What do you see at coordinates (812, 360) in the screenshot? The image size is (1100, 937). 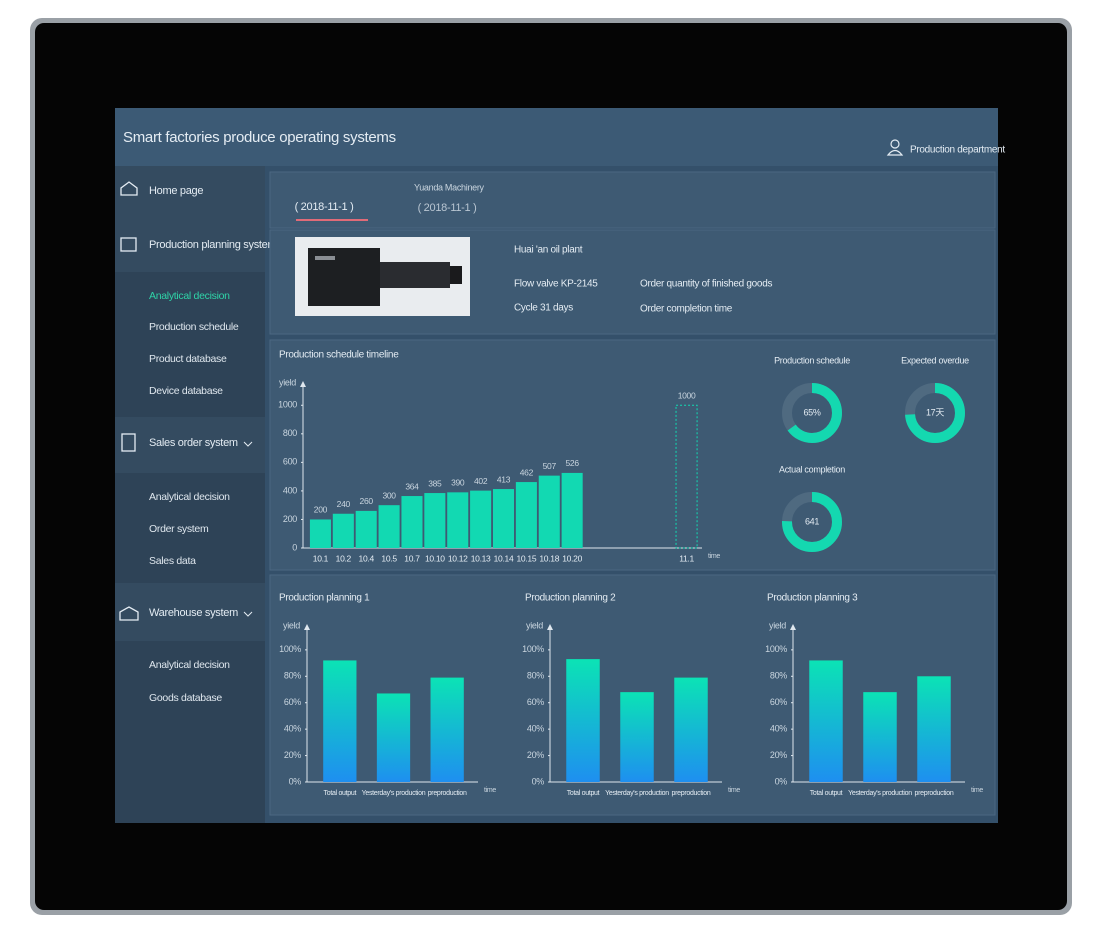 I see `donut-title: Production schedule` at bounding box center [812, 360].